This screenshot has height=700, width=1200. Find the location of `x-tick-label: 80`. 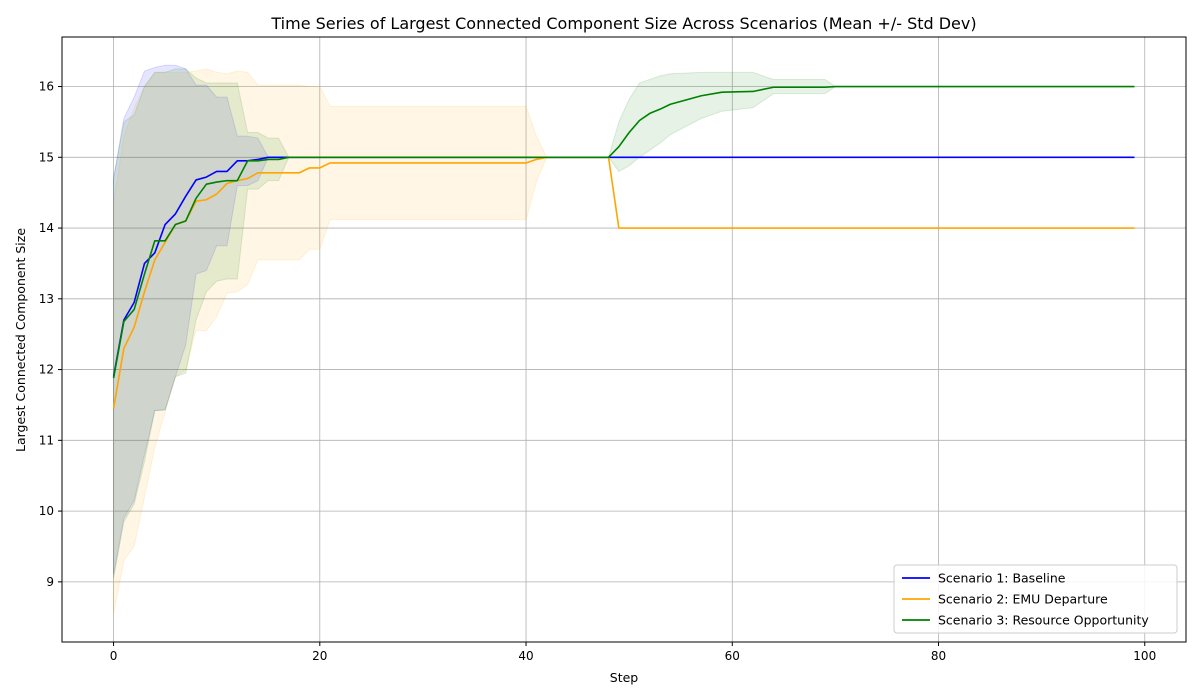

x-tick-label: 80 is located at coordinates (938, 656).